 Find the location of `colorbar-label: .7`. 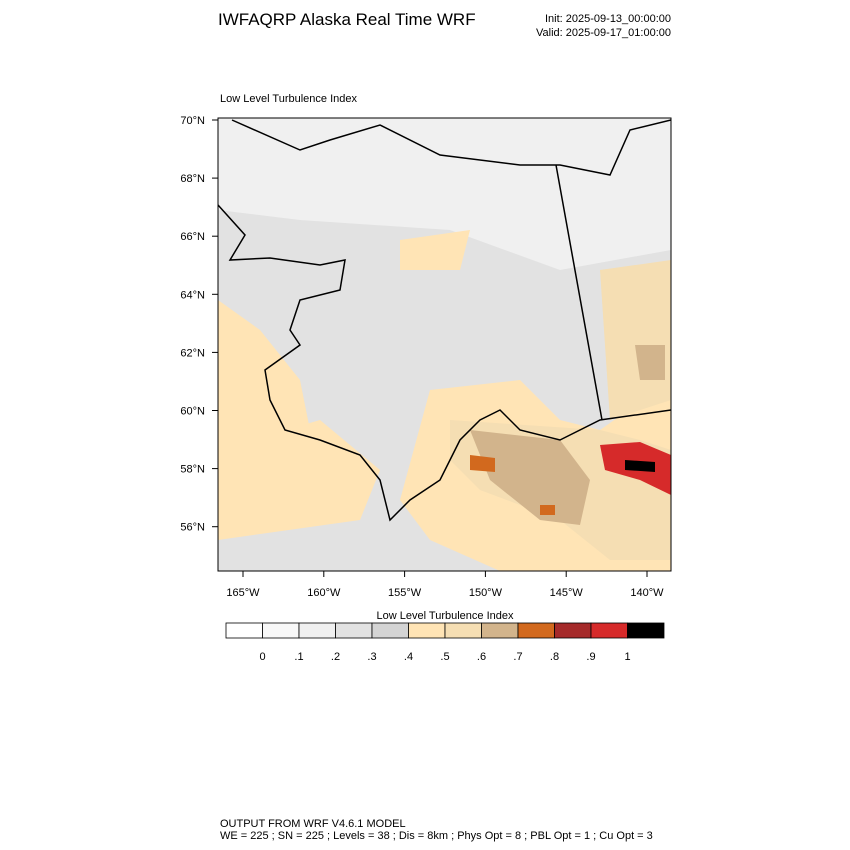

colorbar-label: .7 is located at coordinates (517, 657).